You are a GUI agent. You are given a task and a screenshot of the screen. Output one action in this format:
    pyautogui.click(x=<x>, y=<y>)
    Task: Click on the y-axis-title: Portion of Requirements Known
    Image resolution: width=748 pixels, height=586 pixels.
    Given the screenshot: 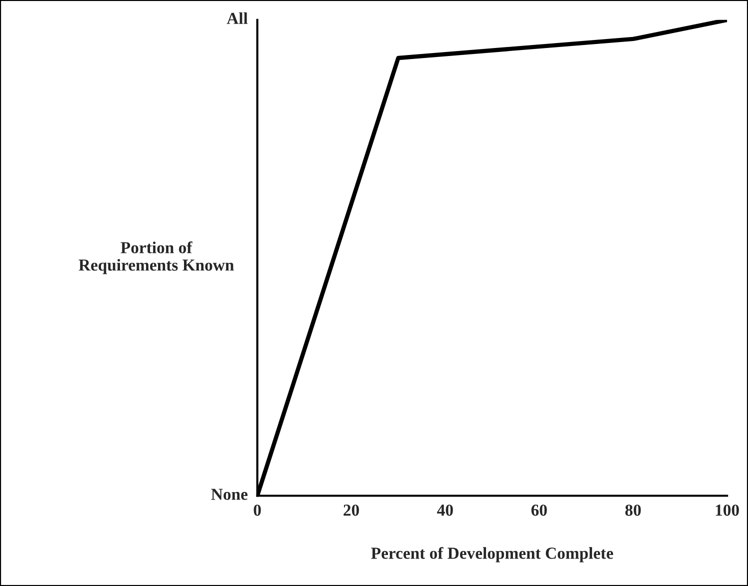 What is the action you would take?
    pyautogui.click(x=156, y=257)
    